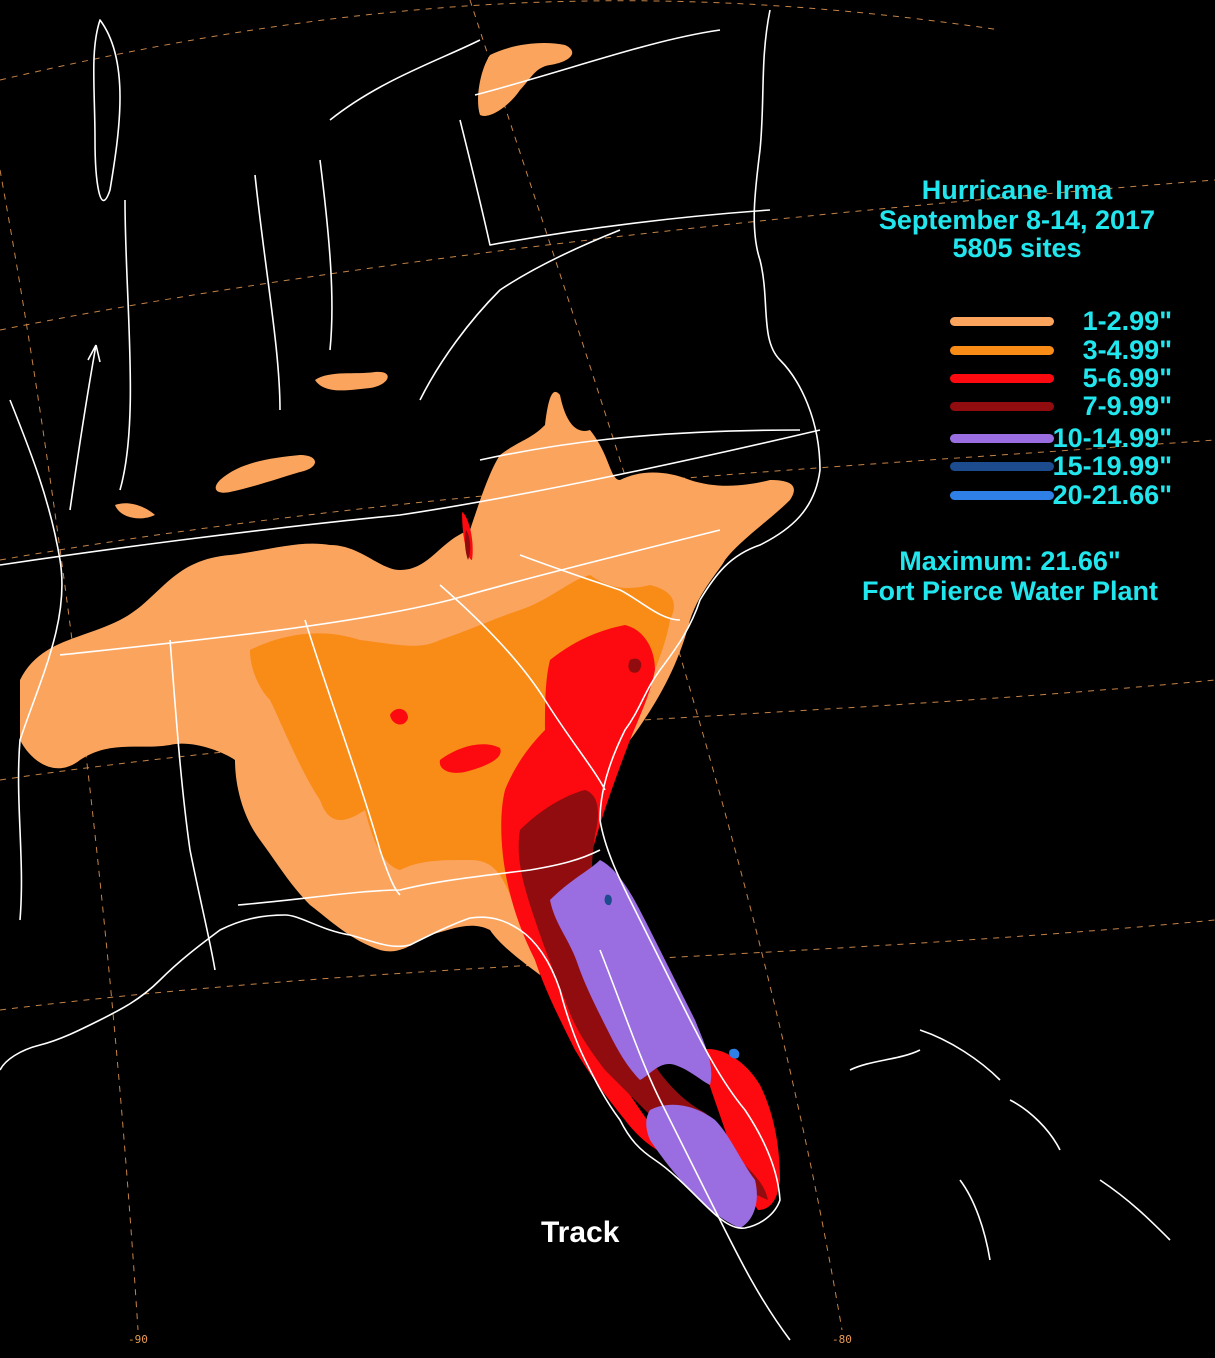 The height and width of the screenshot is (1358, 1215). What do you see at coordinates (1112, 438) in the screenshot?
I see `legend-label: 10-14.99"` at bounding box center [1112, 438].